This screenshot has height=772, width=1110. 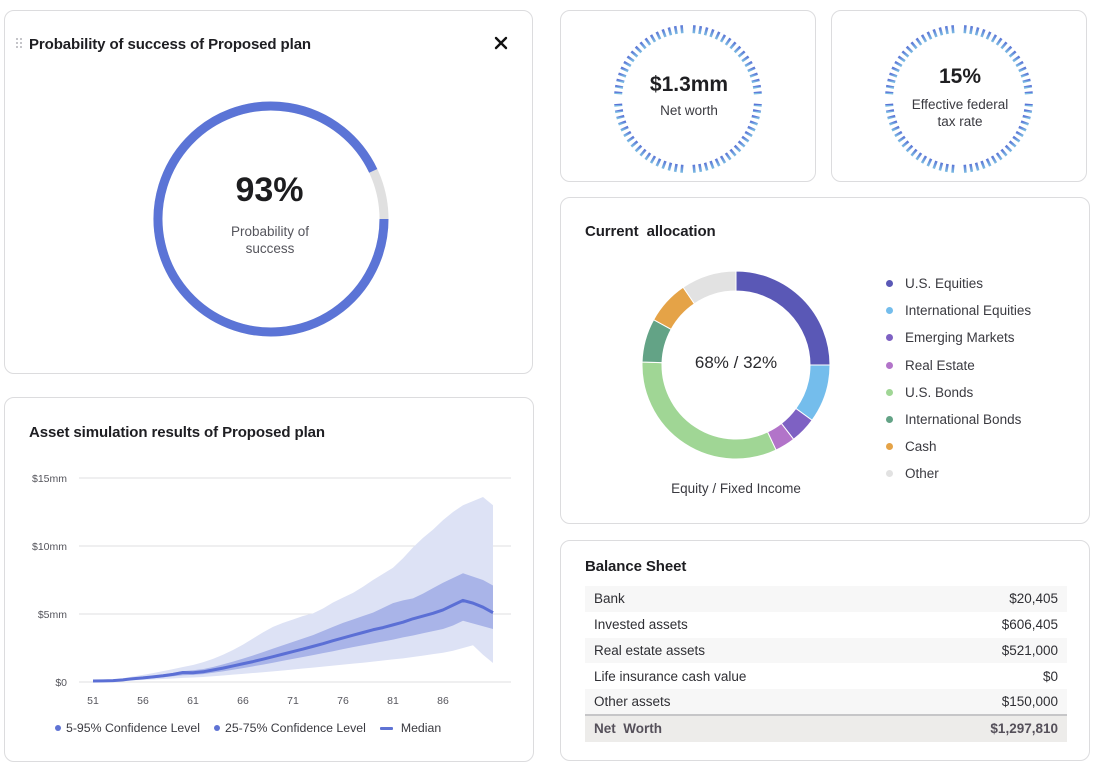 I want to click on total-label: Net Worth, so click(x=745, y=727).